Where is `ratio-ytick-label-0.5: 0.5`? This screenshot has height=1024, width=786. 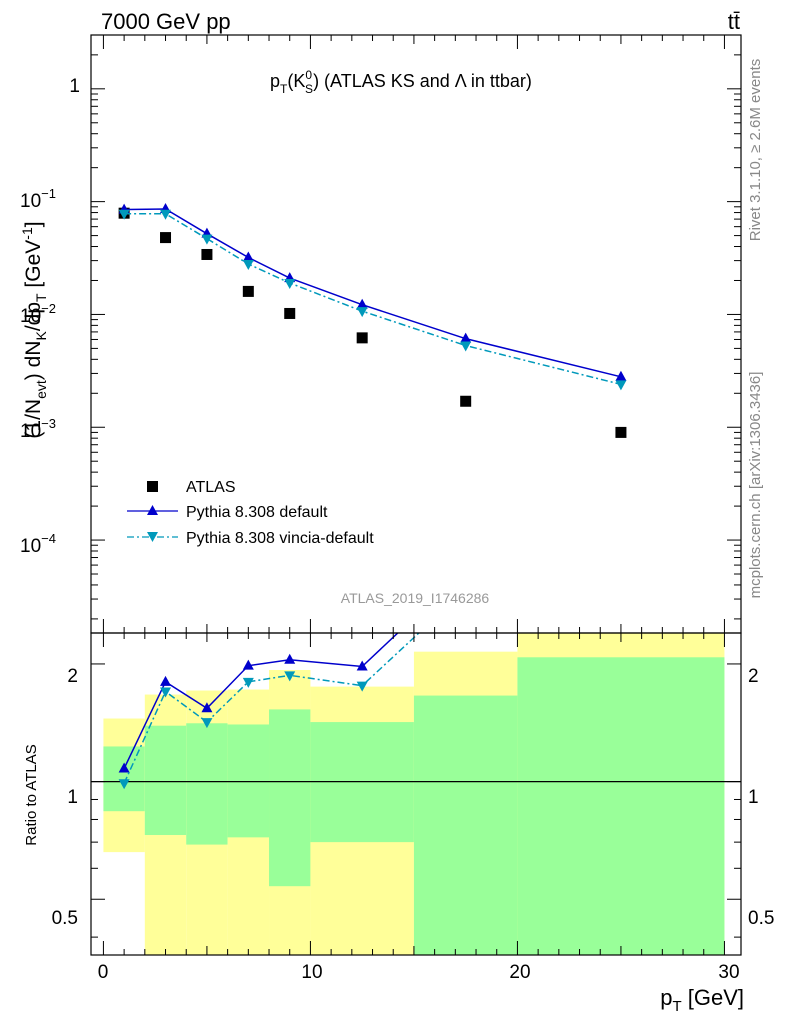 ratio-ytick-label-0.5: 0.5 is located at coordinates (65, 918).